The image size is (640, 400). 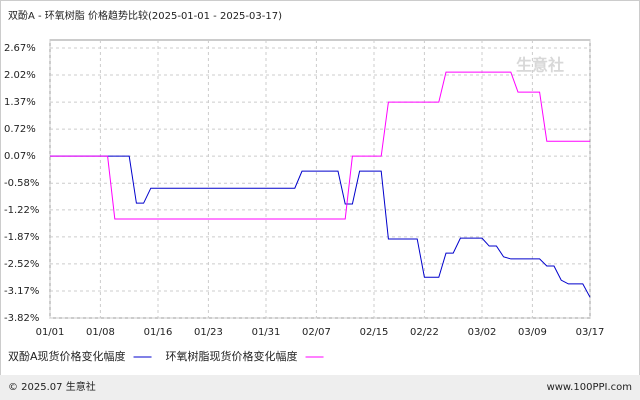 What do you see at coordinates (21, 183) in the screenshot?
I see `y-tick-label: -0.58%` at bounding box center [21, 183].